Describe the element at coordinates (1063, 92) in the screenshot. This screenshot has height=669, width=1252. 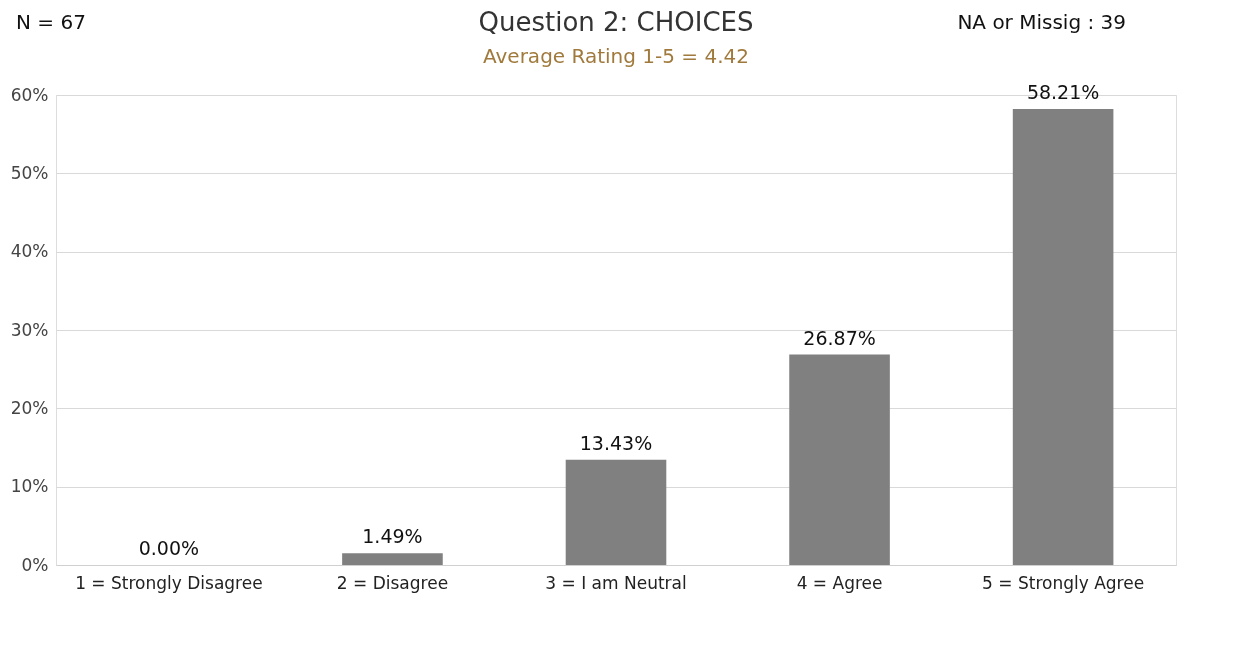
I see `data-label: 58.21%` at that location.